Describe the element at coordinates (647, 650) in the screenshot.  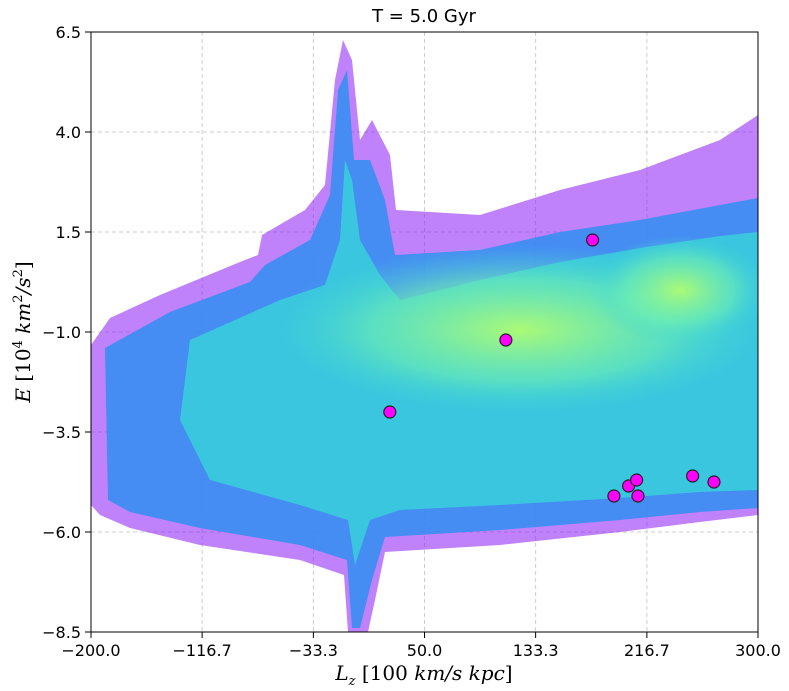
I see `x-tick-label: 216.7` at that location.